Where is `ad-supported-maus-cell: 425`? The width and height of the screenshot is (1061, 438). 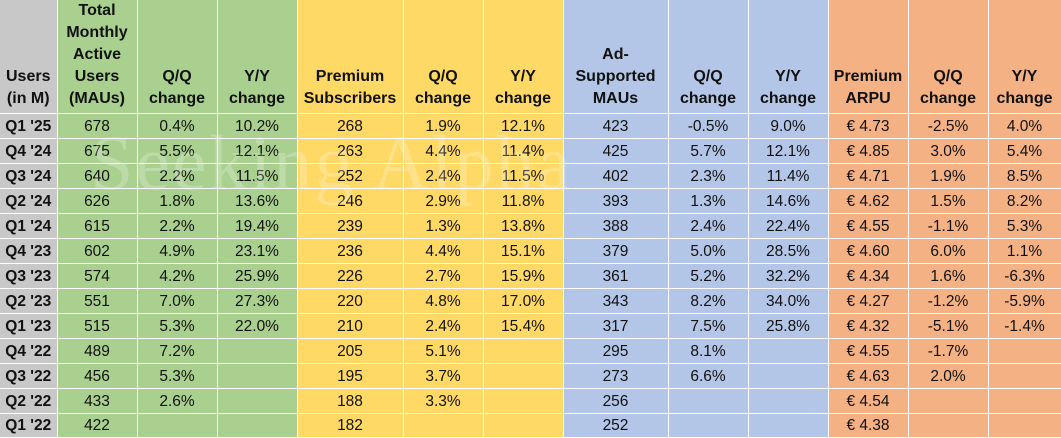 ad-supported-maus-cell: 425 is located at coordinates (616, 151).